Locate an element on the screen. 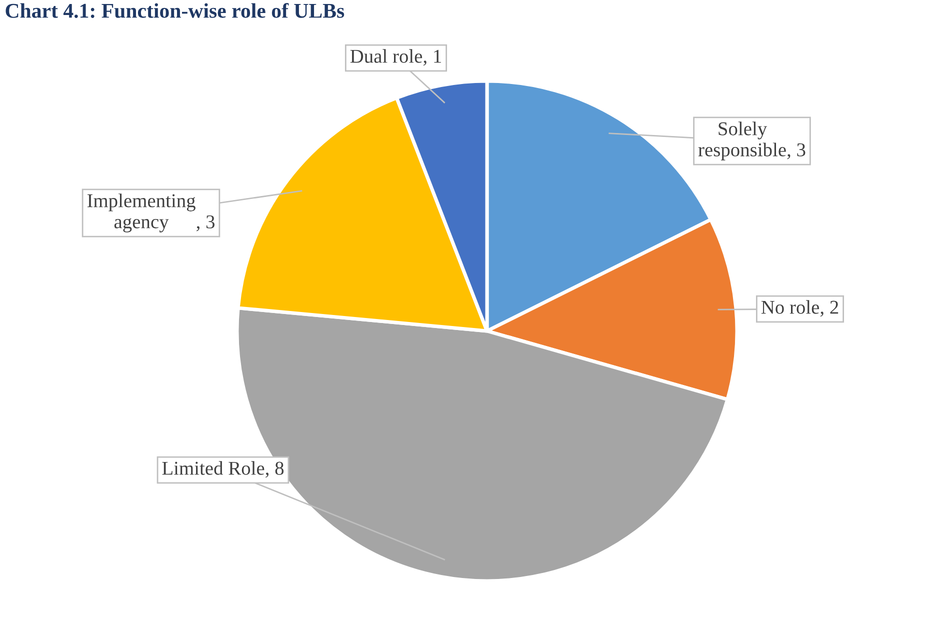  slice-label: Dual role is located at coordinates (386, 56).